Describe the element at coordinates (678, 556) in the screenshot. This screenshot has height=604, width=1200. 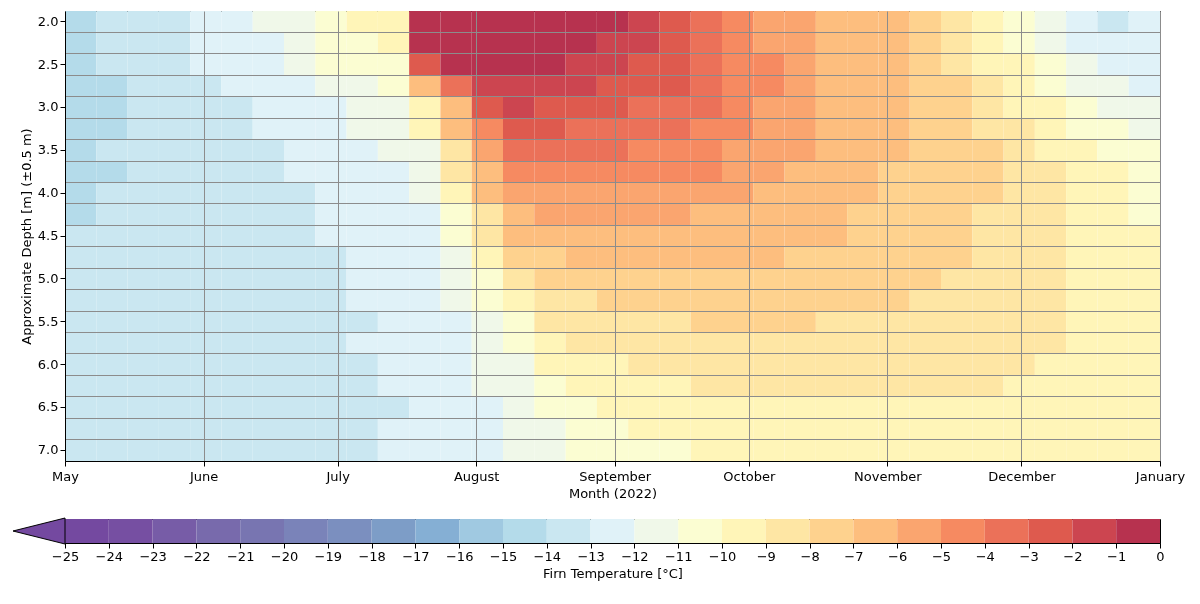
I see `color-bar-label: −11` at that location.